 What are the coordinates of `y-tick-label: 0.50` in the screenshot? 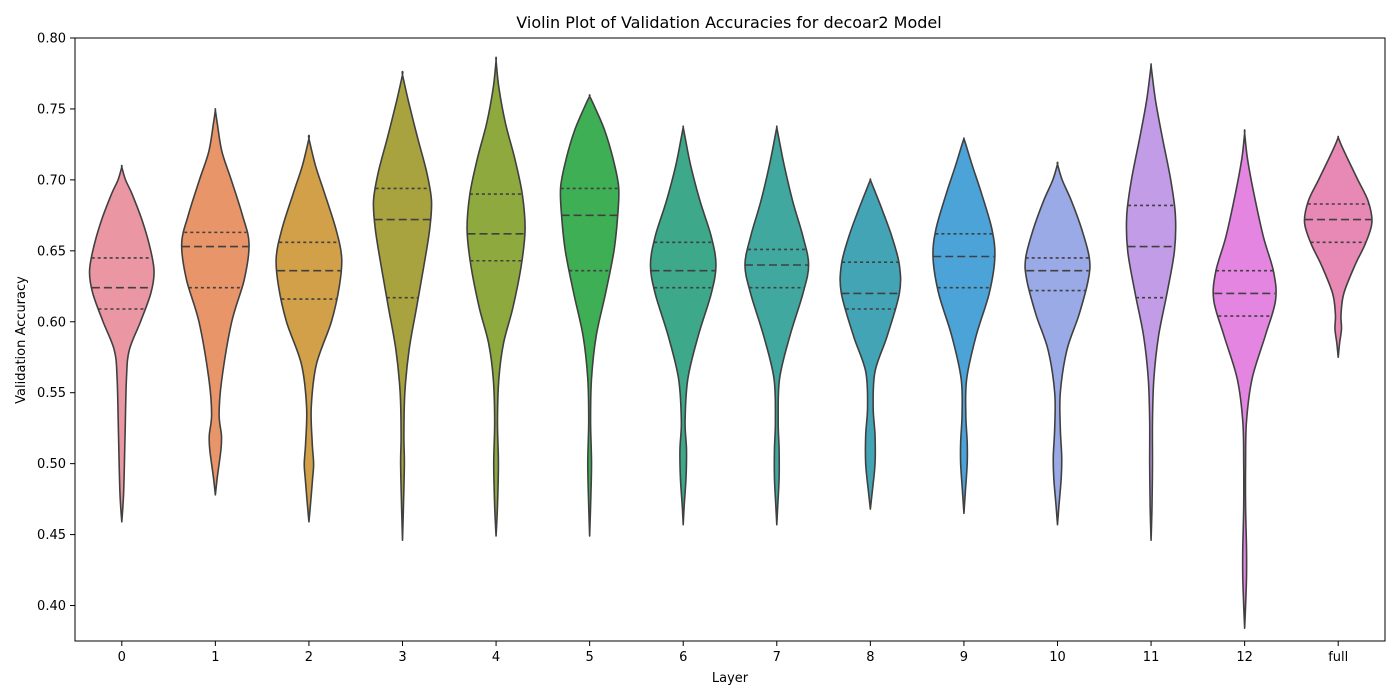 It's located at (51, 464).